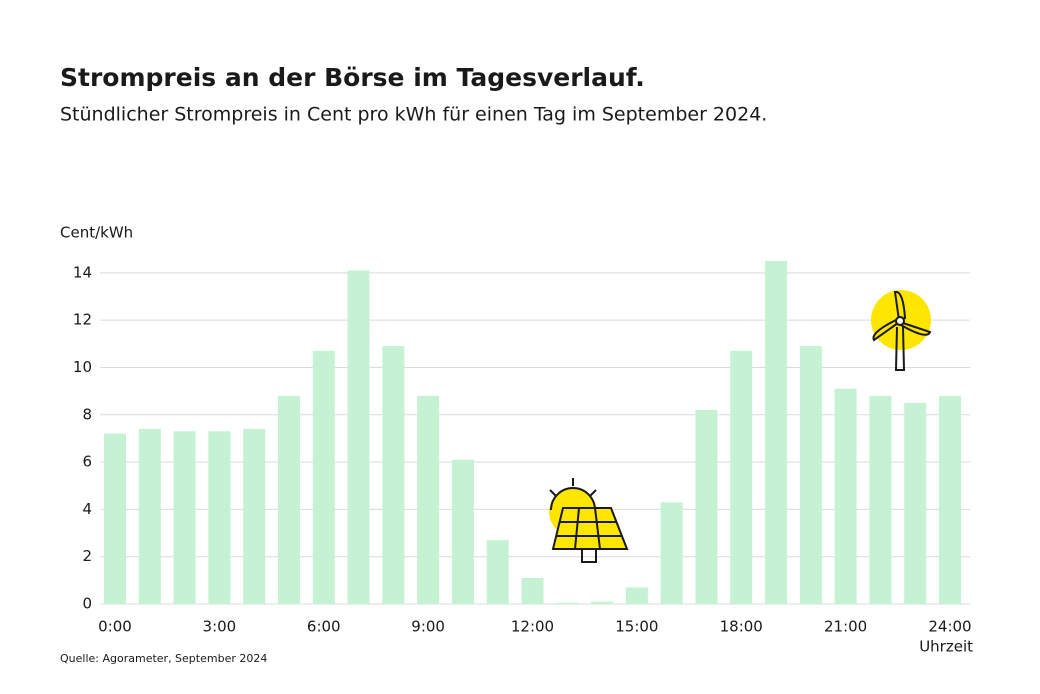  What do you see at coordinates (87, 509) in the screenshot?
I see `y-tick-label: 4` at bounding box center [87, 509].